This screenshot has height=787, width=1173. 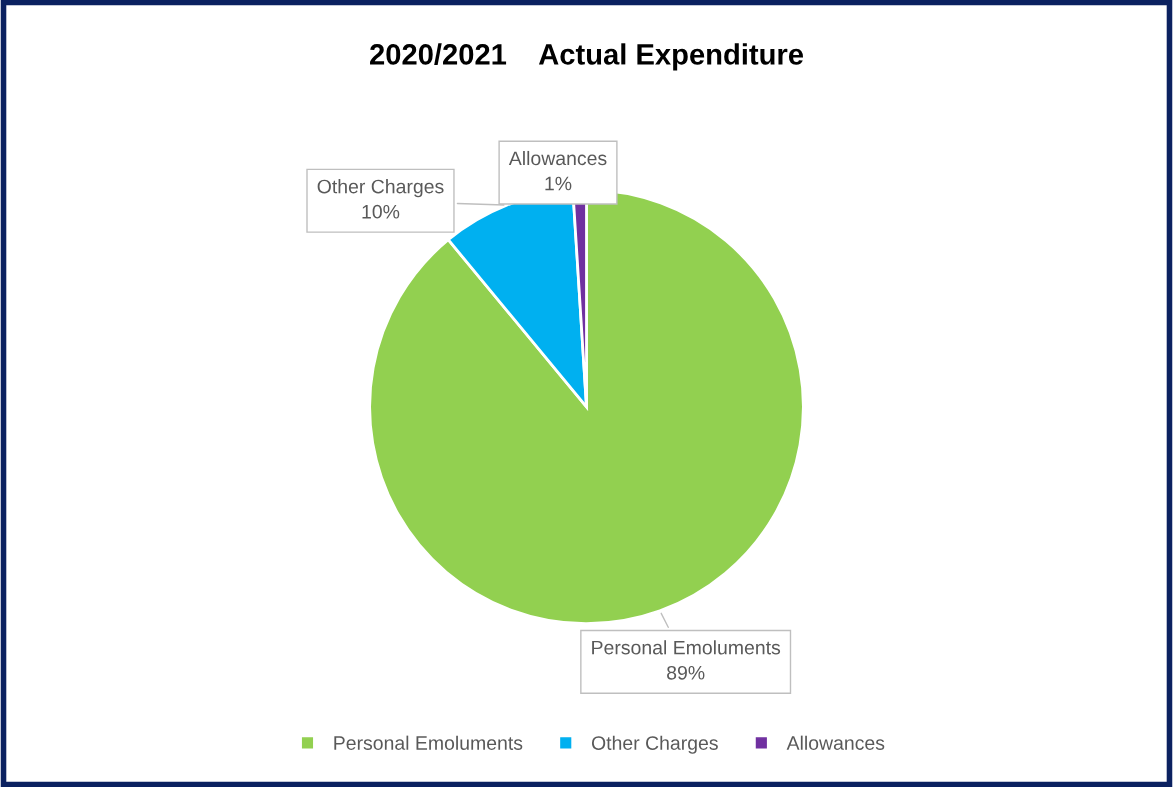 What do you see at coordinates (835, 742) in the screenshot?
I see `legend-label: Allowances` at bounding box center [835, 742].